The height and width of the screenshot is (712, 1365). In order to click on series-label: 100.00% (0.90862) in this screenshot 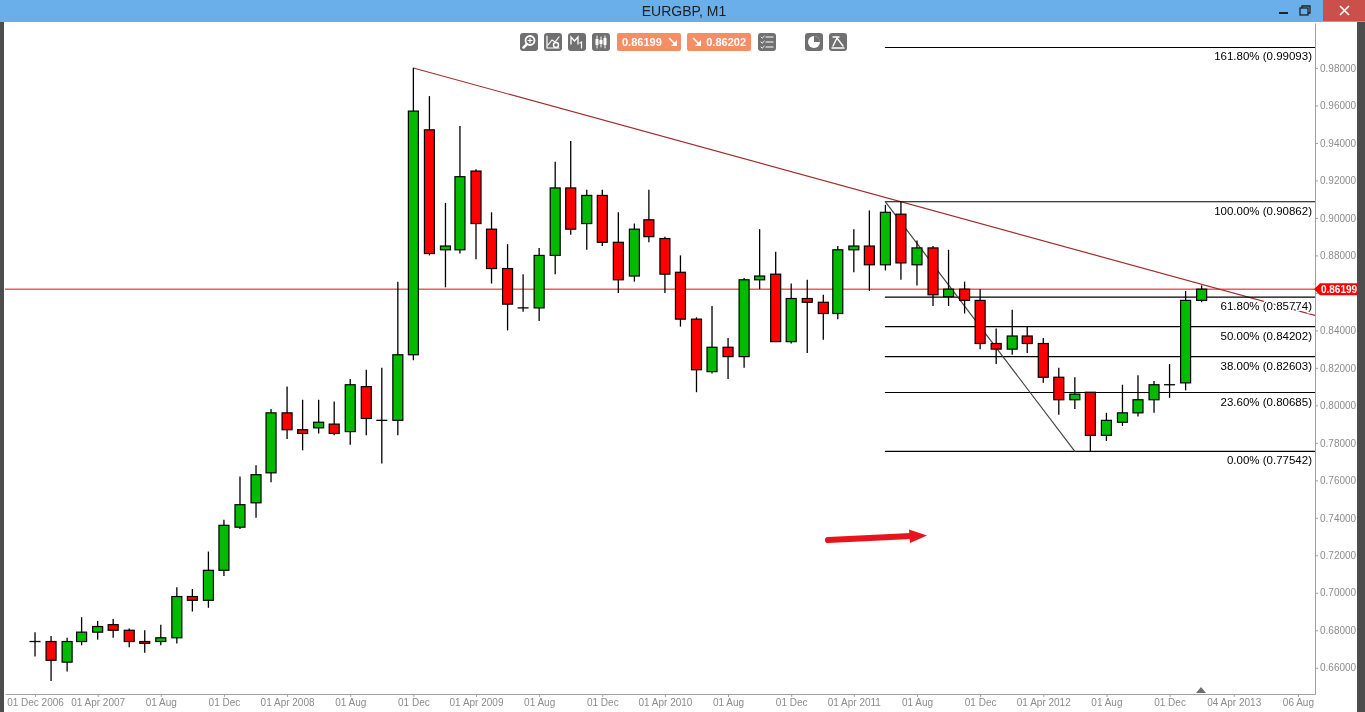, I will do `click(1263, 210)`.